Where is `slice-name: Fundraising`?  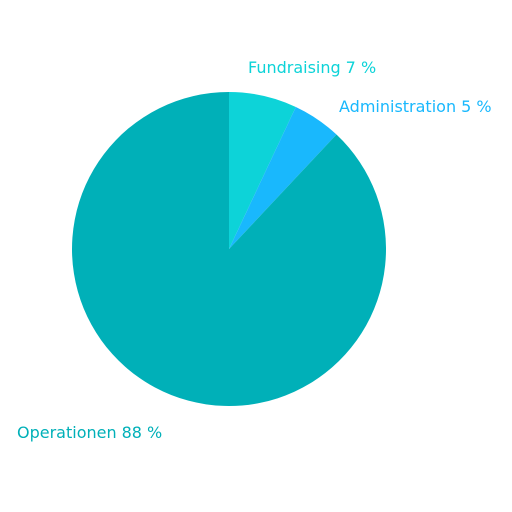 slice-name: Fundraising is located at coordinates (294, 67).